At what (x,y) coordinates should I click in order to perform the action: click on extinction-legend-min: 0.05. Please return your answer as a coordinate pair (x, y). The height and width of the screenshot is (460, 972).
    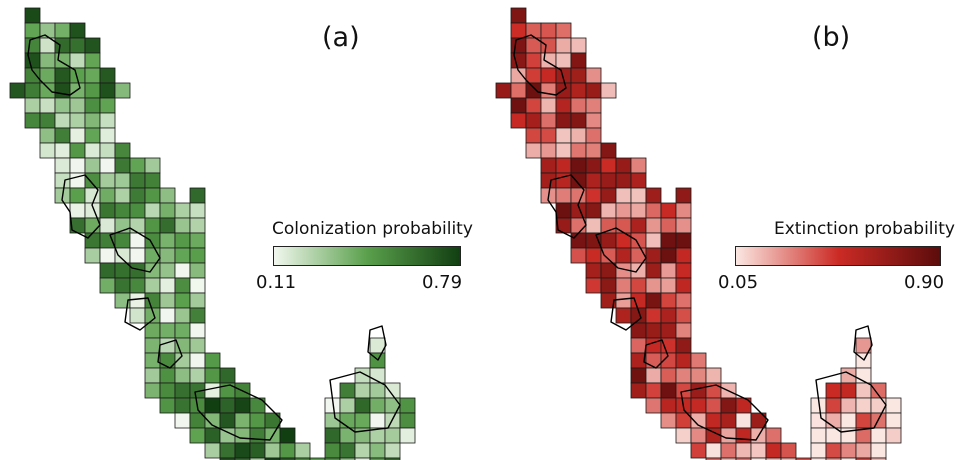
    Looking at the image, I should click on (738, 282).